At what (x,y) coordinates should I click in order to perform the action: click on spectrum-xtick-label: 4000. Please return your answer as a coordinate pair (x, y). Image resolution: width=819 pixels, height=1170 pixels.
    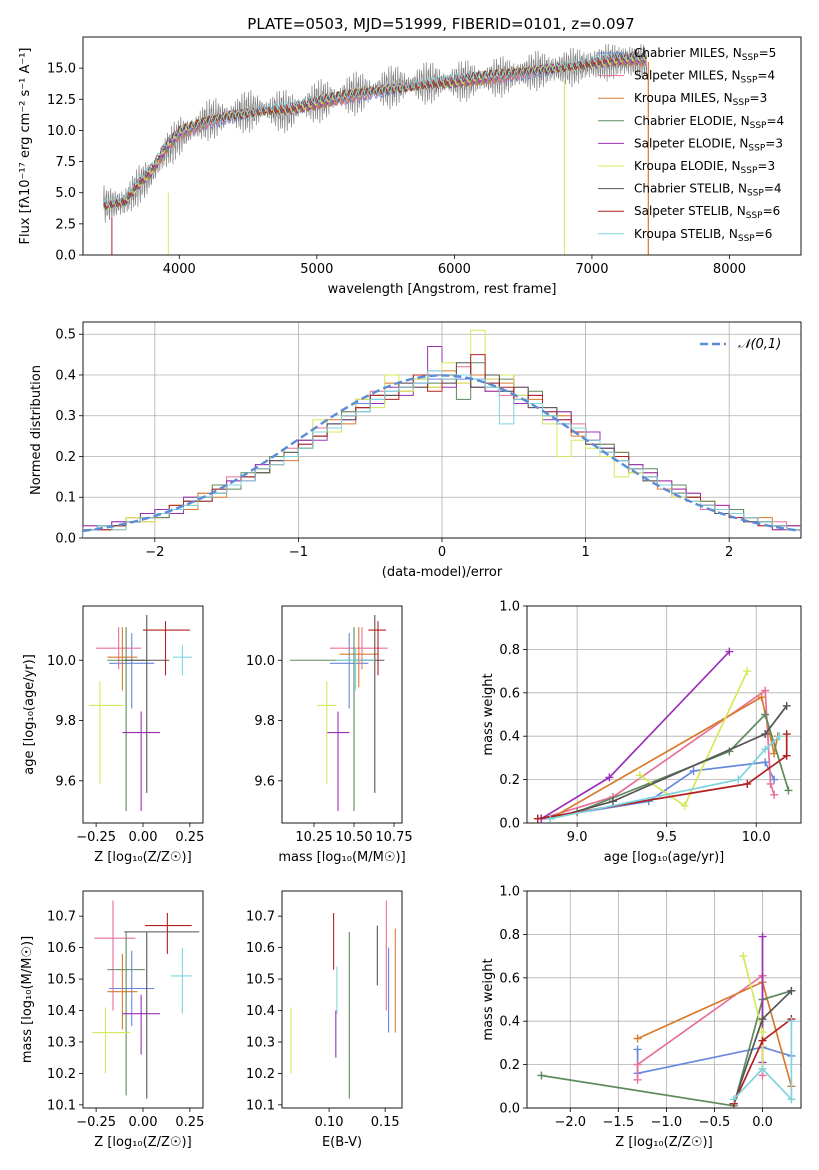
    Looking at the image, I should click on (179, 269).